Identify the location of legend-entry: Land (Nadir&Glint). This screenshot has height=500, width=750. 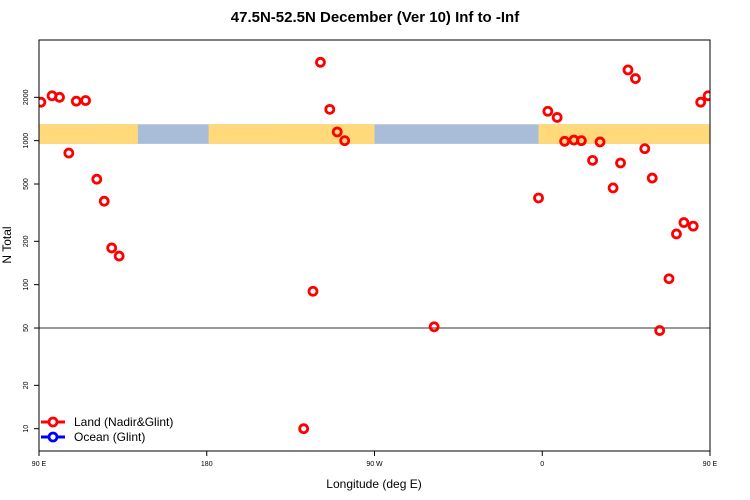
(107, 422).